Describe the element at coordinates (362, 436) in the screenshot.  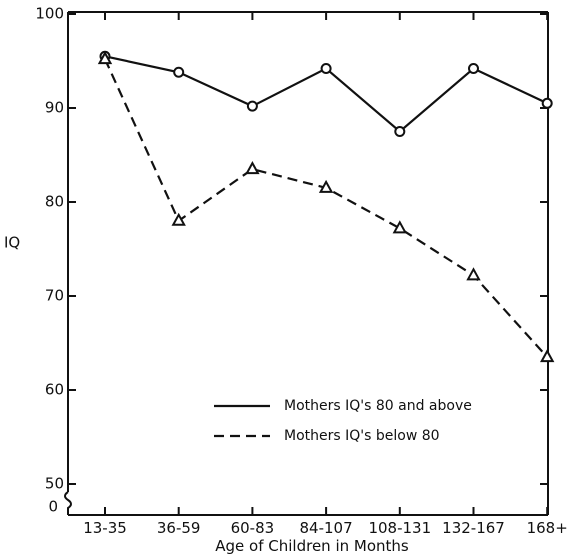
I see `legend-entry: Mothers IQ's below 80` at that location.